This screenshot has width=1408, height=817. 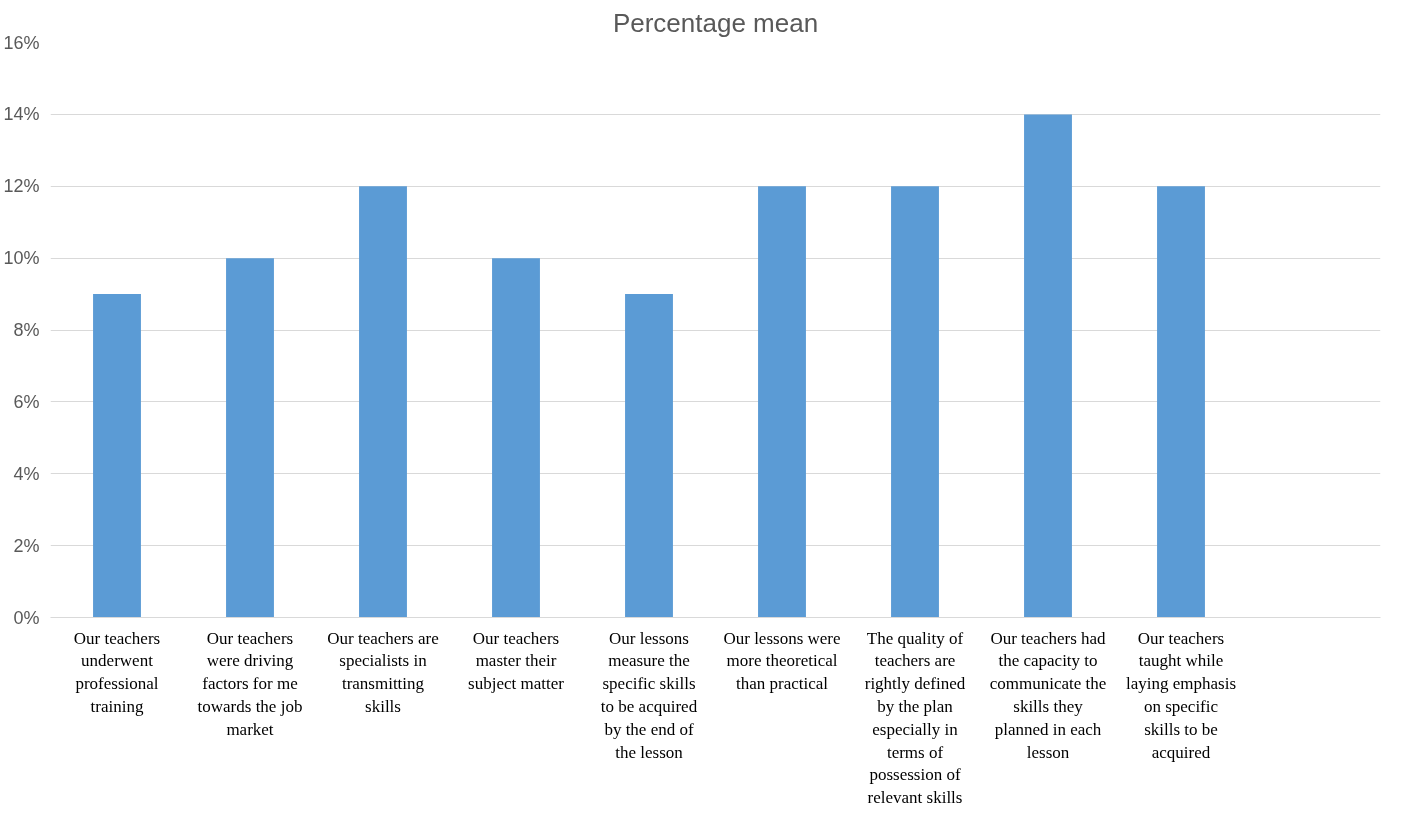 I want to click on y-tick-label: 2%, so click(x=26, y=545).